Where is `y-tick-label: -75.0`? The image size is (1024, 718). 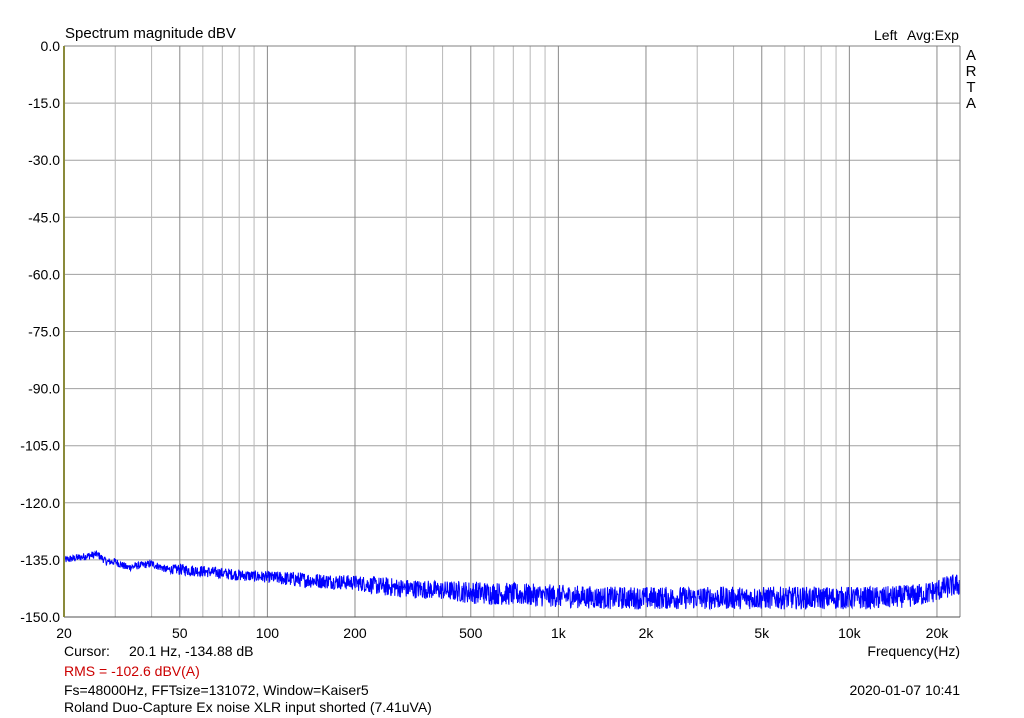
y-tick-label: -75.0 is located at coordinates (44, 332).